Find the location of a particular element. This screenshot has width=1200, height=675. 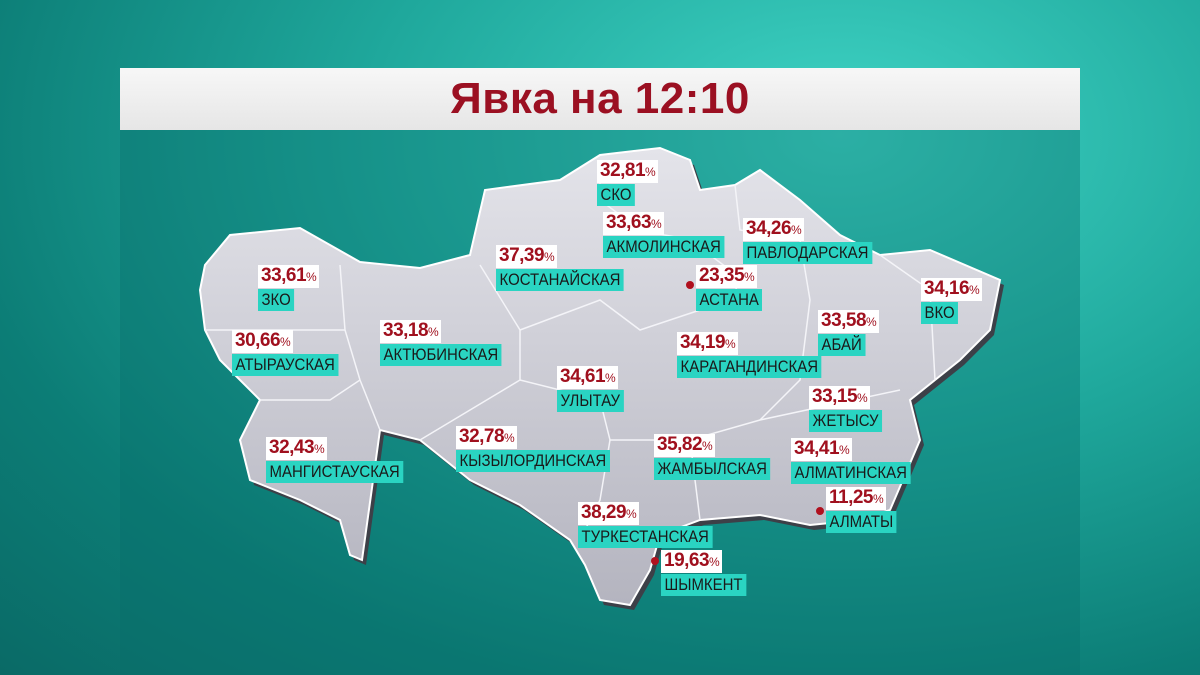

turnout-number: 33,58 is located at coordinates (844, 320).